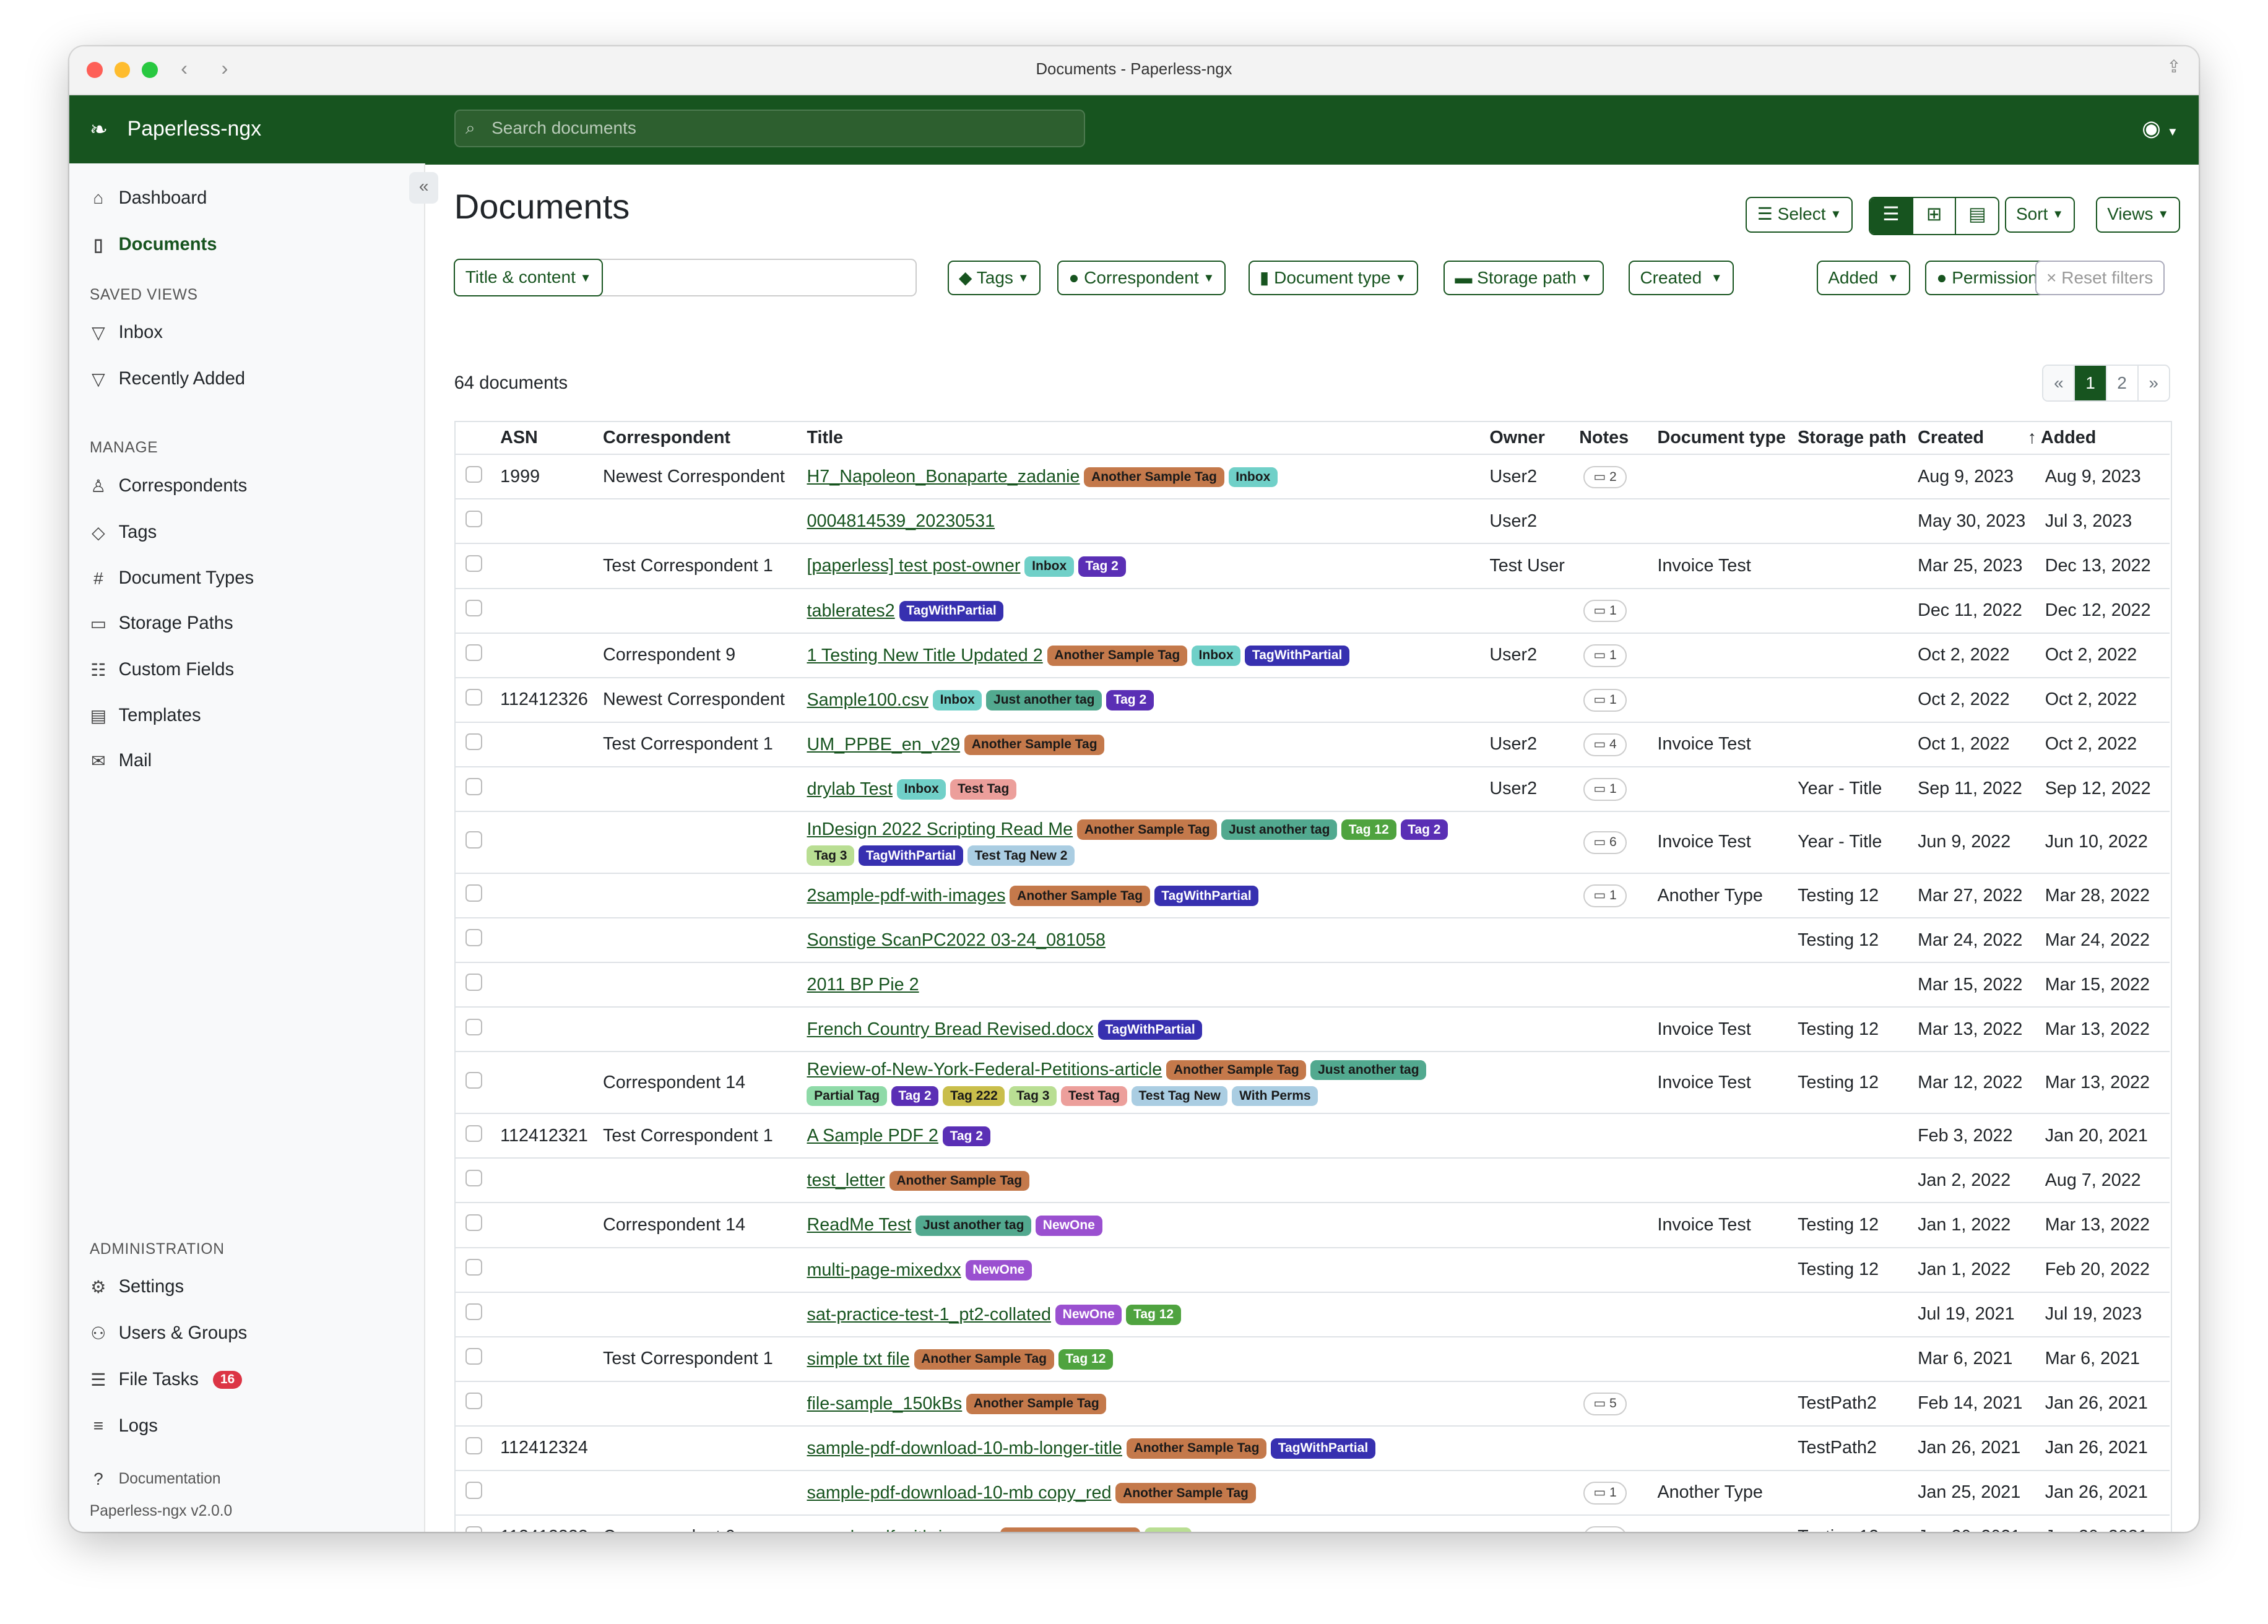  Describe the element at coordinates (1168, 1529) in the screenshot. I see `tag-badge: Tag 3` at that location.